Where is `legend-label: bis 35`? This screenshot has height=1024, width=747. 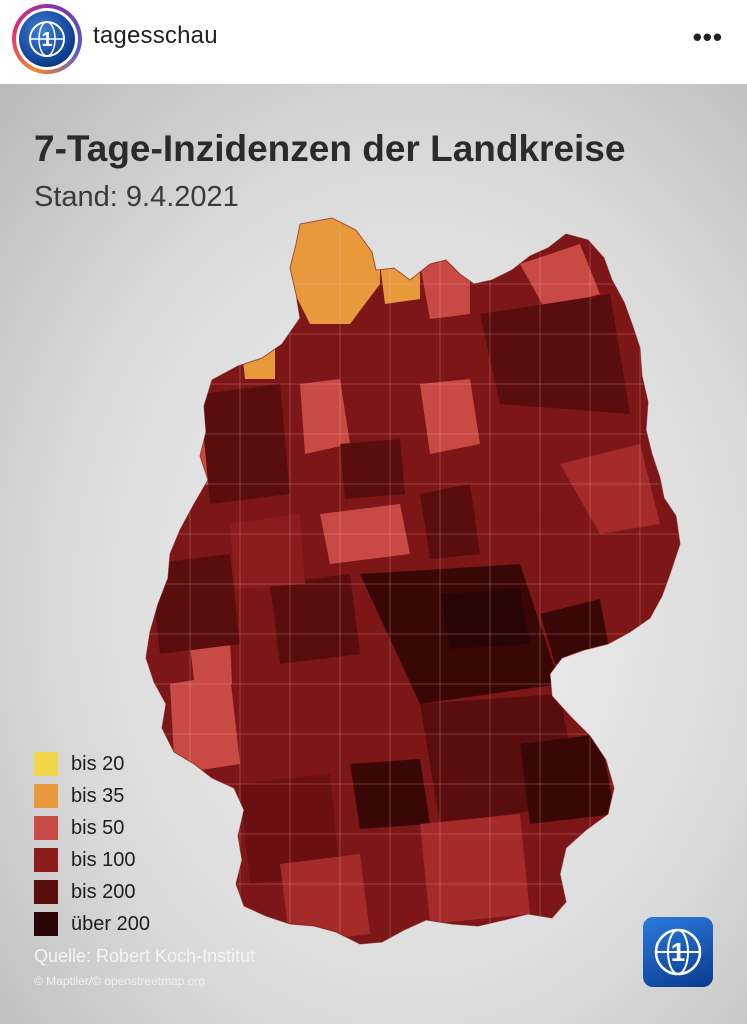 legend-label: bis 35 is located at coordinates (98, 795).